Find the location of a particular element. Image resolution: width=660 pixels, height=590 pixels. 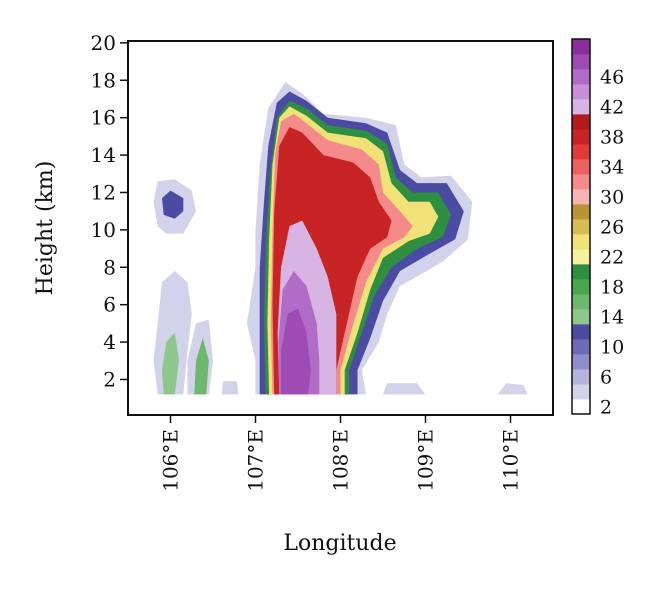

y-axis-label: Height (km) is located at coordinates (45, 228).